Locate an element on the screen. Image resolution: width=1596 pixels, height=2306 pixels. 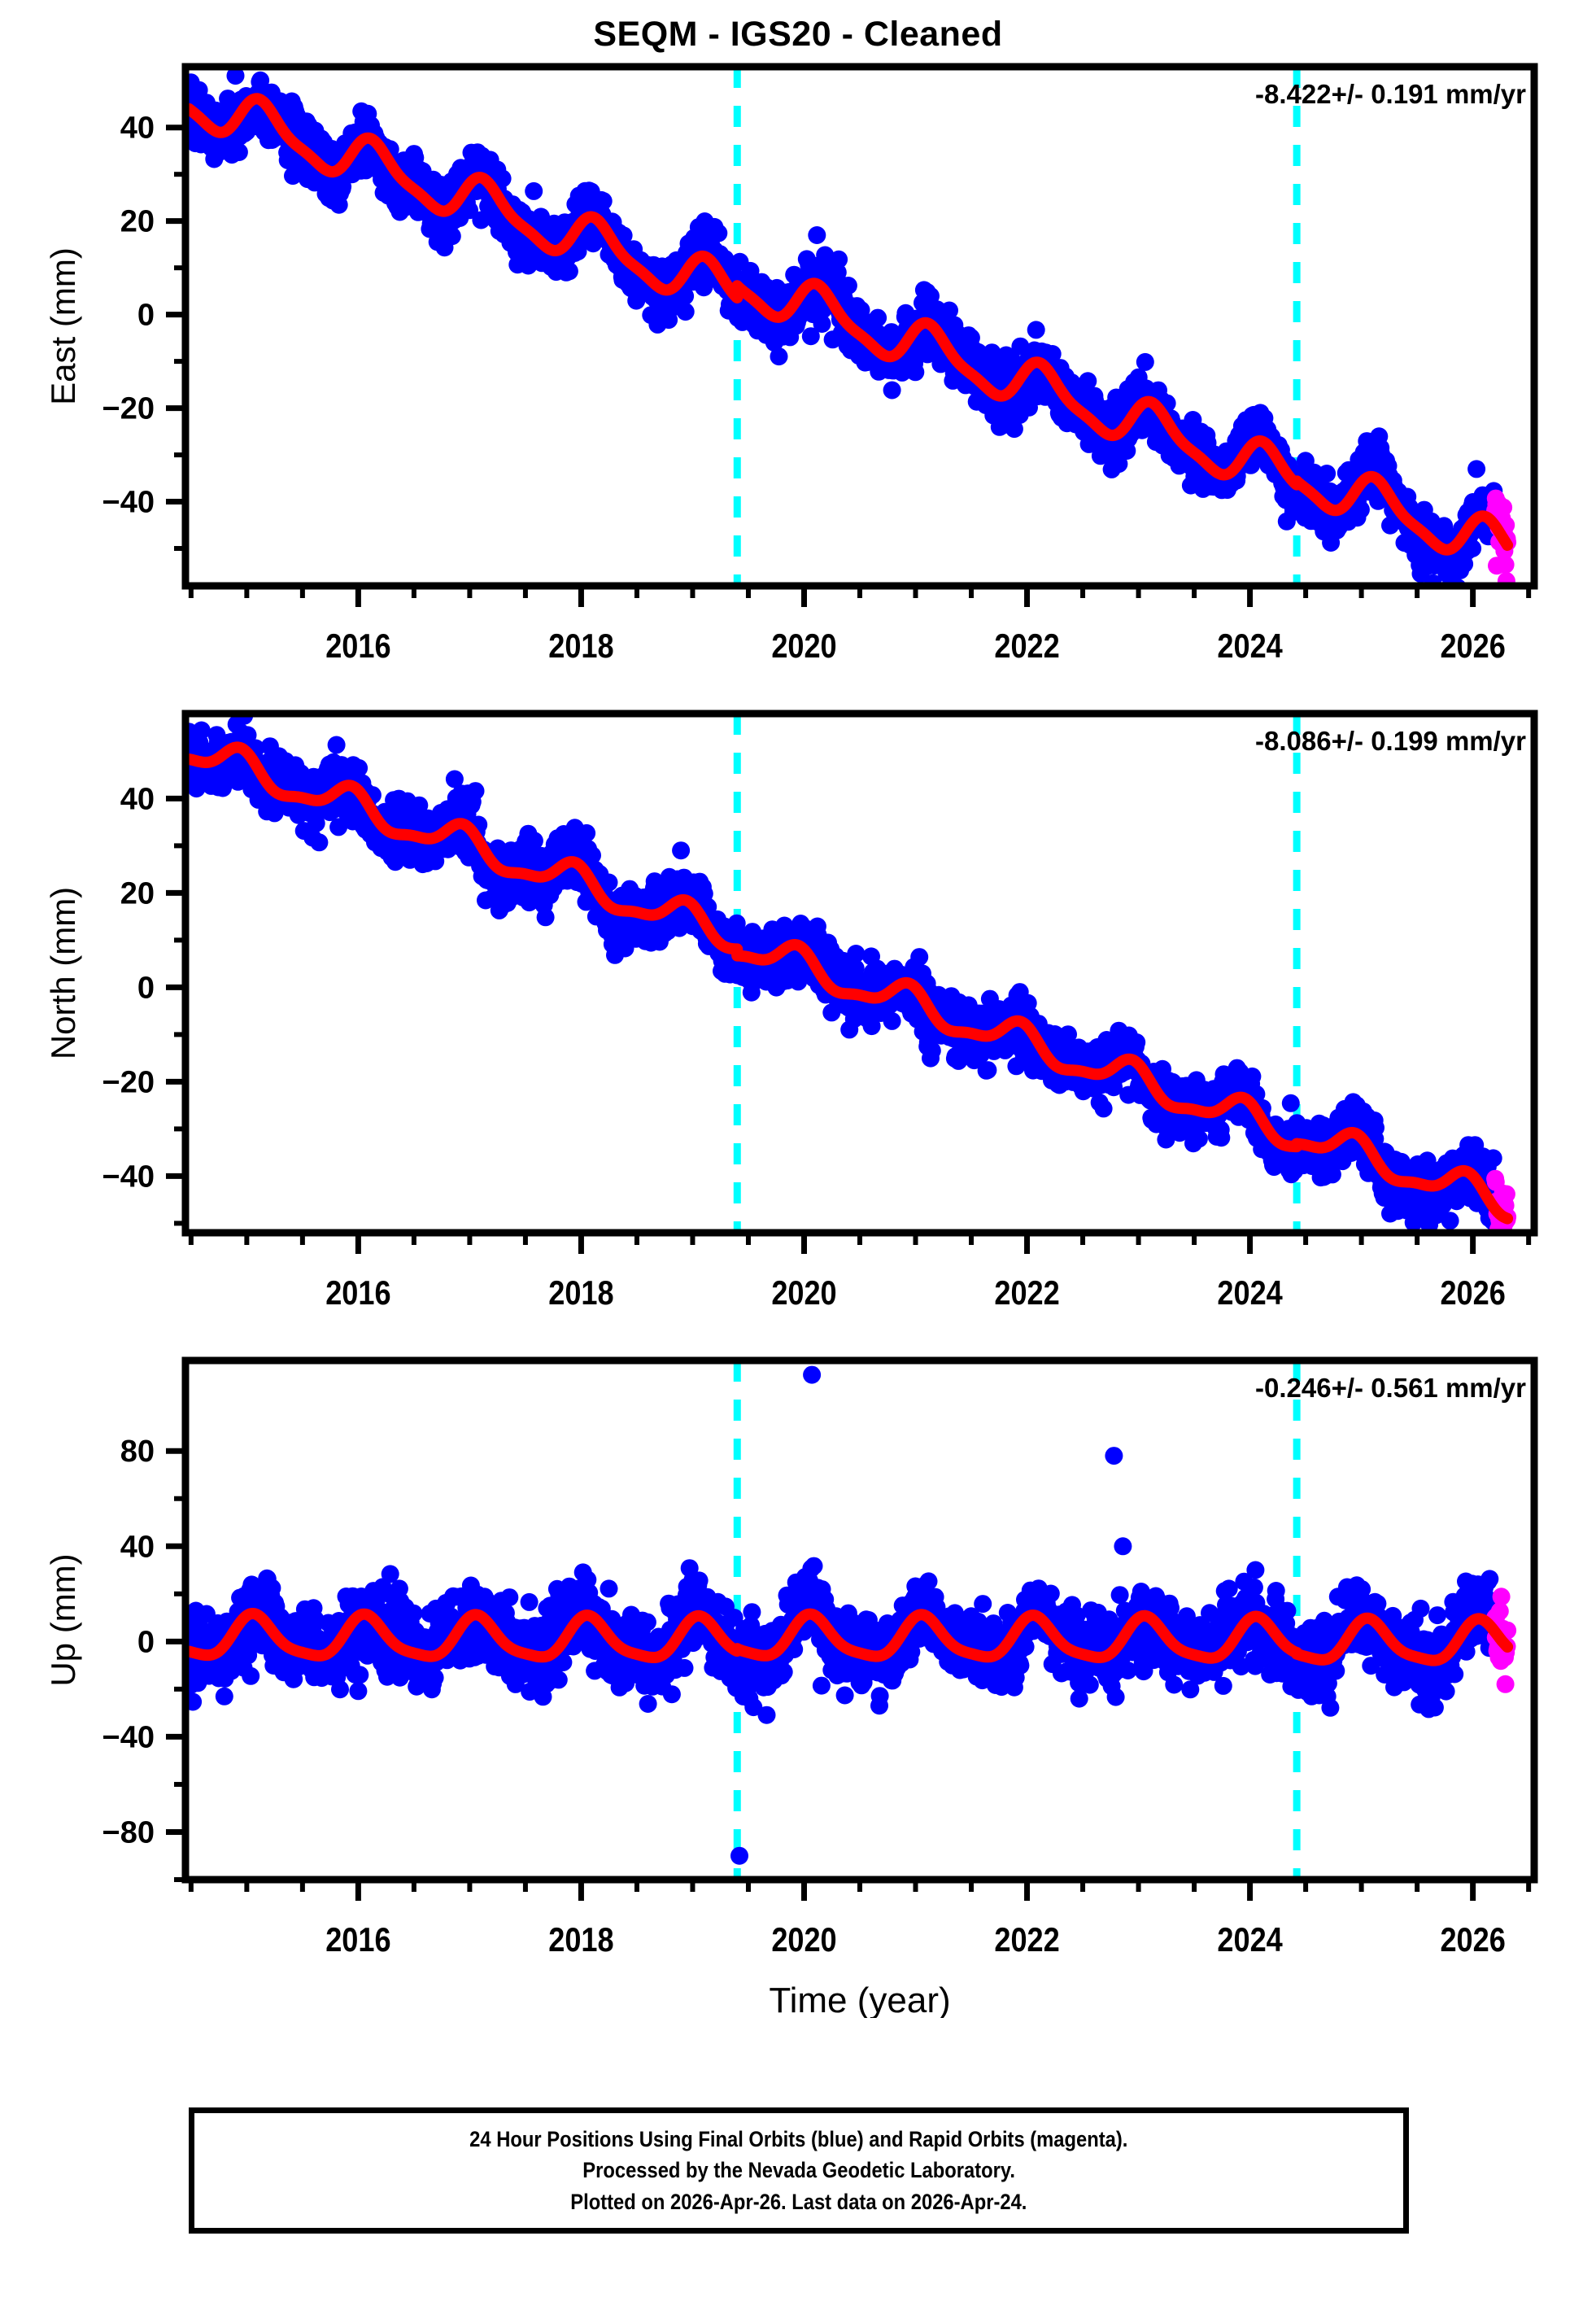
east-rate-annotation: -8.422+/- 0.191 mm/yr is located at coordinates (1390, 94).